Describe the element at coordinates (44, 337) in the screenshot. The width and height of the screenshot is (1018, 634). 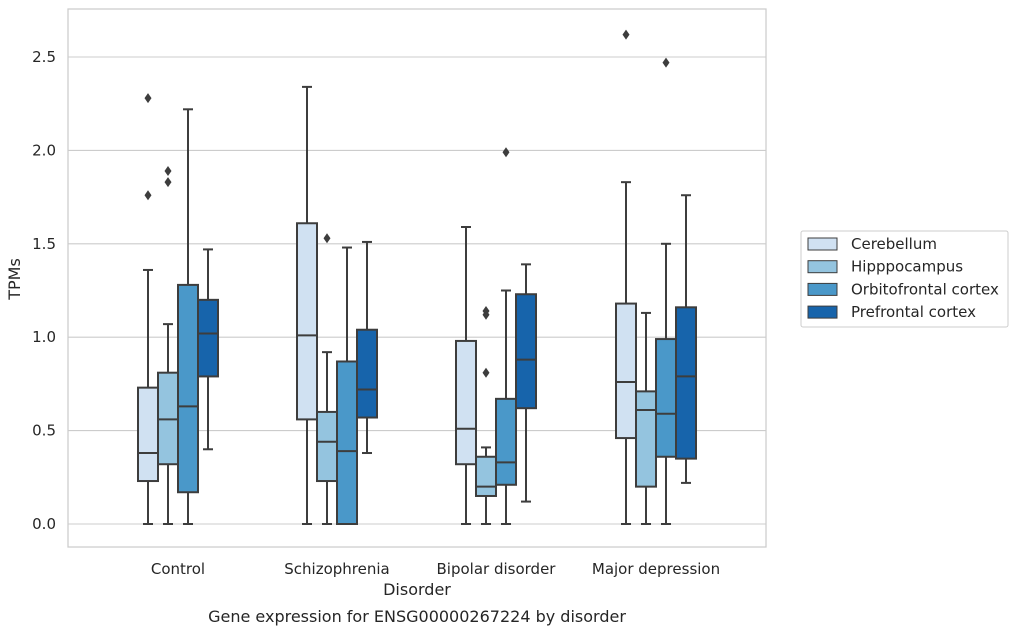
I see `y-tick-label: 1.0` at that location.